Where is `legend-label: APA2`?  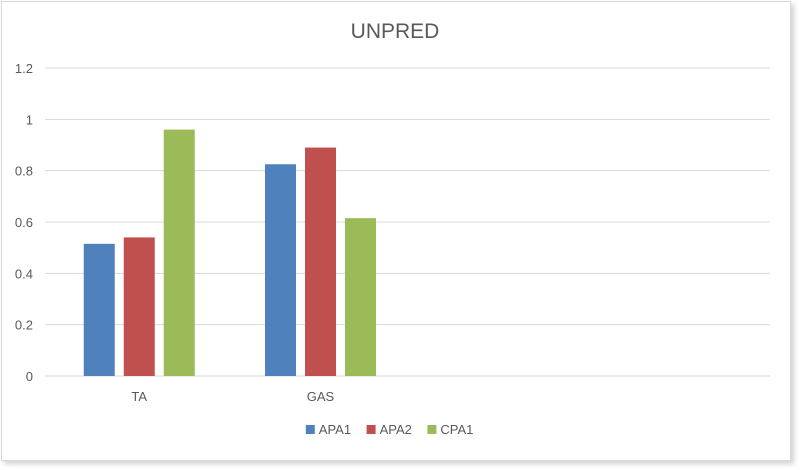
legend-label: APA2 is located at coordinates (396, 429).